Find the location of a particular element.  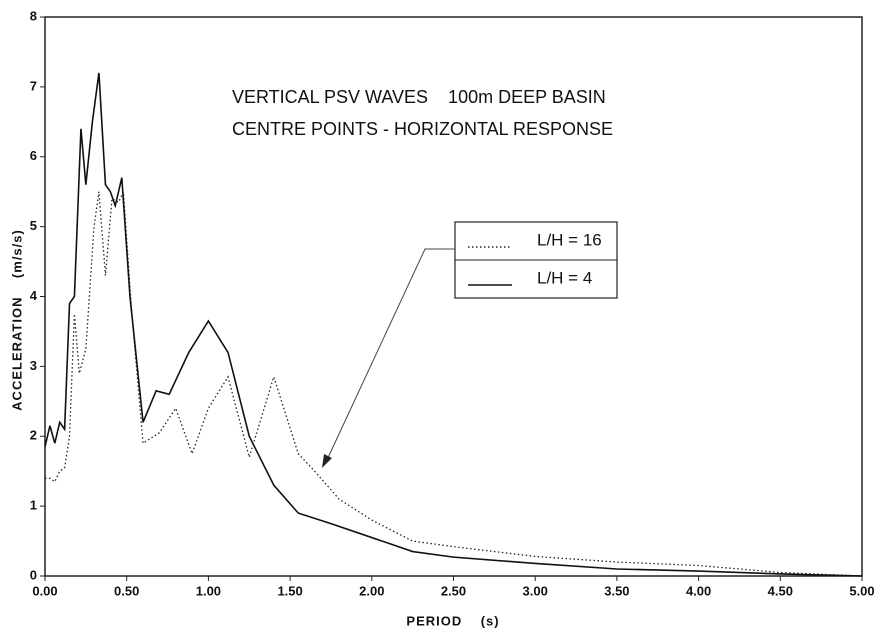

x-tick-label: 0.50 is located at coordinates (126, 590).